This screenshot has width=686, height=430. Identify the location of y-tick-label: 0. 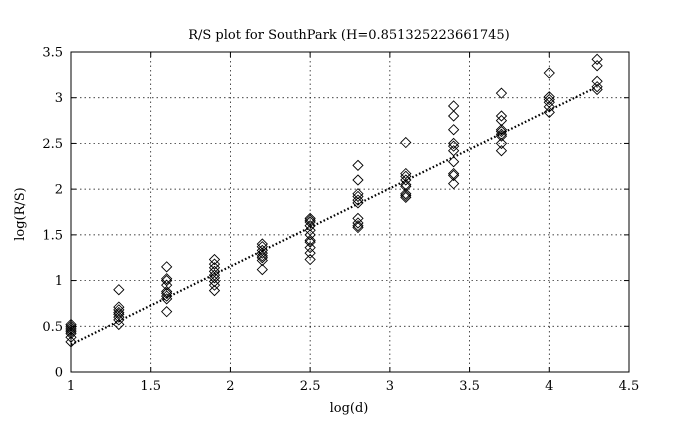
(59, 373).